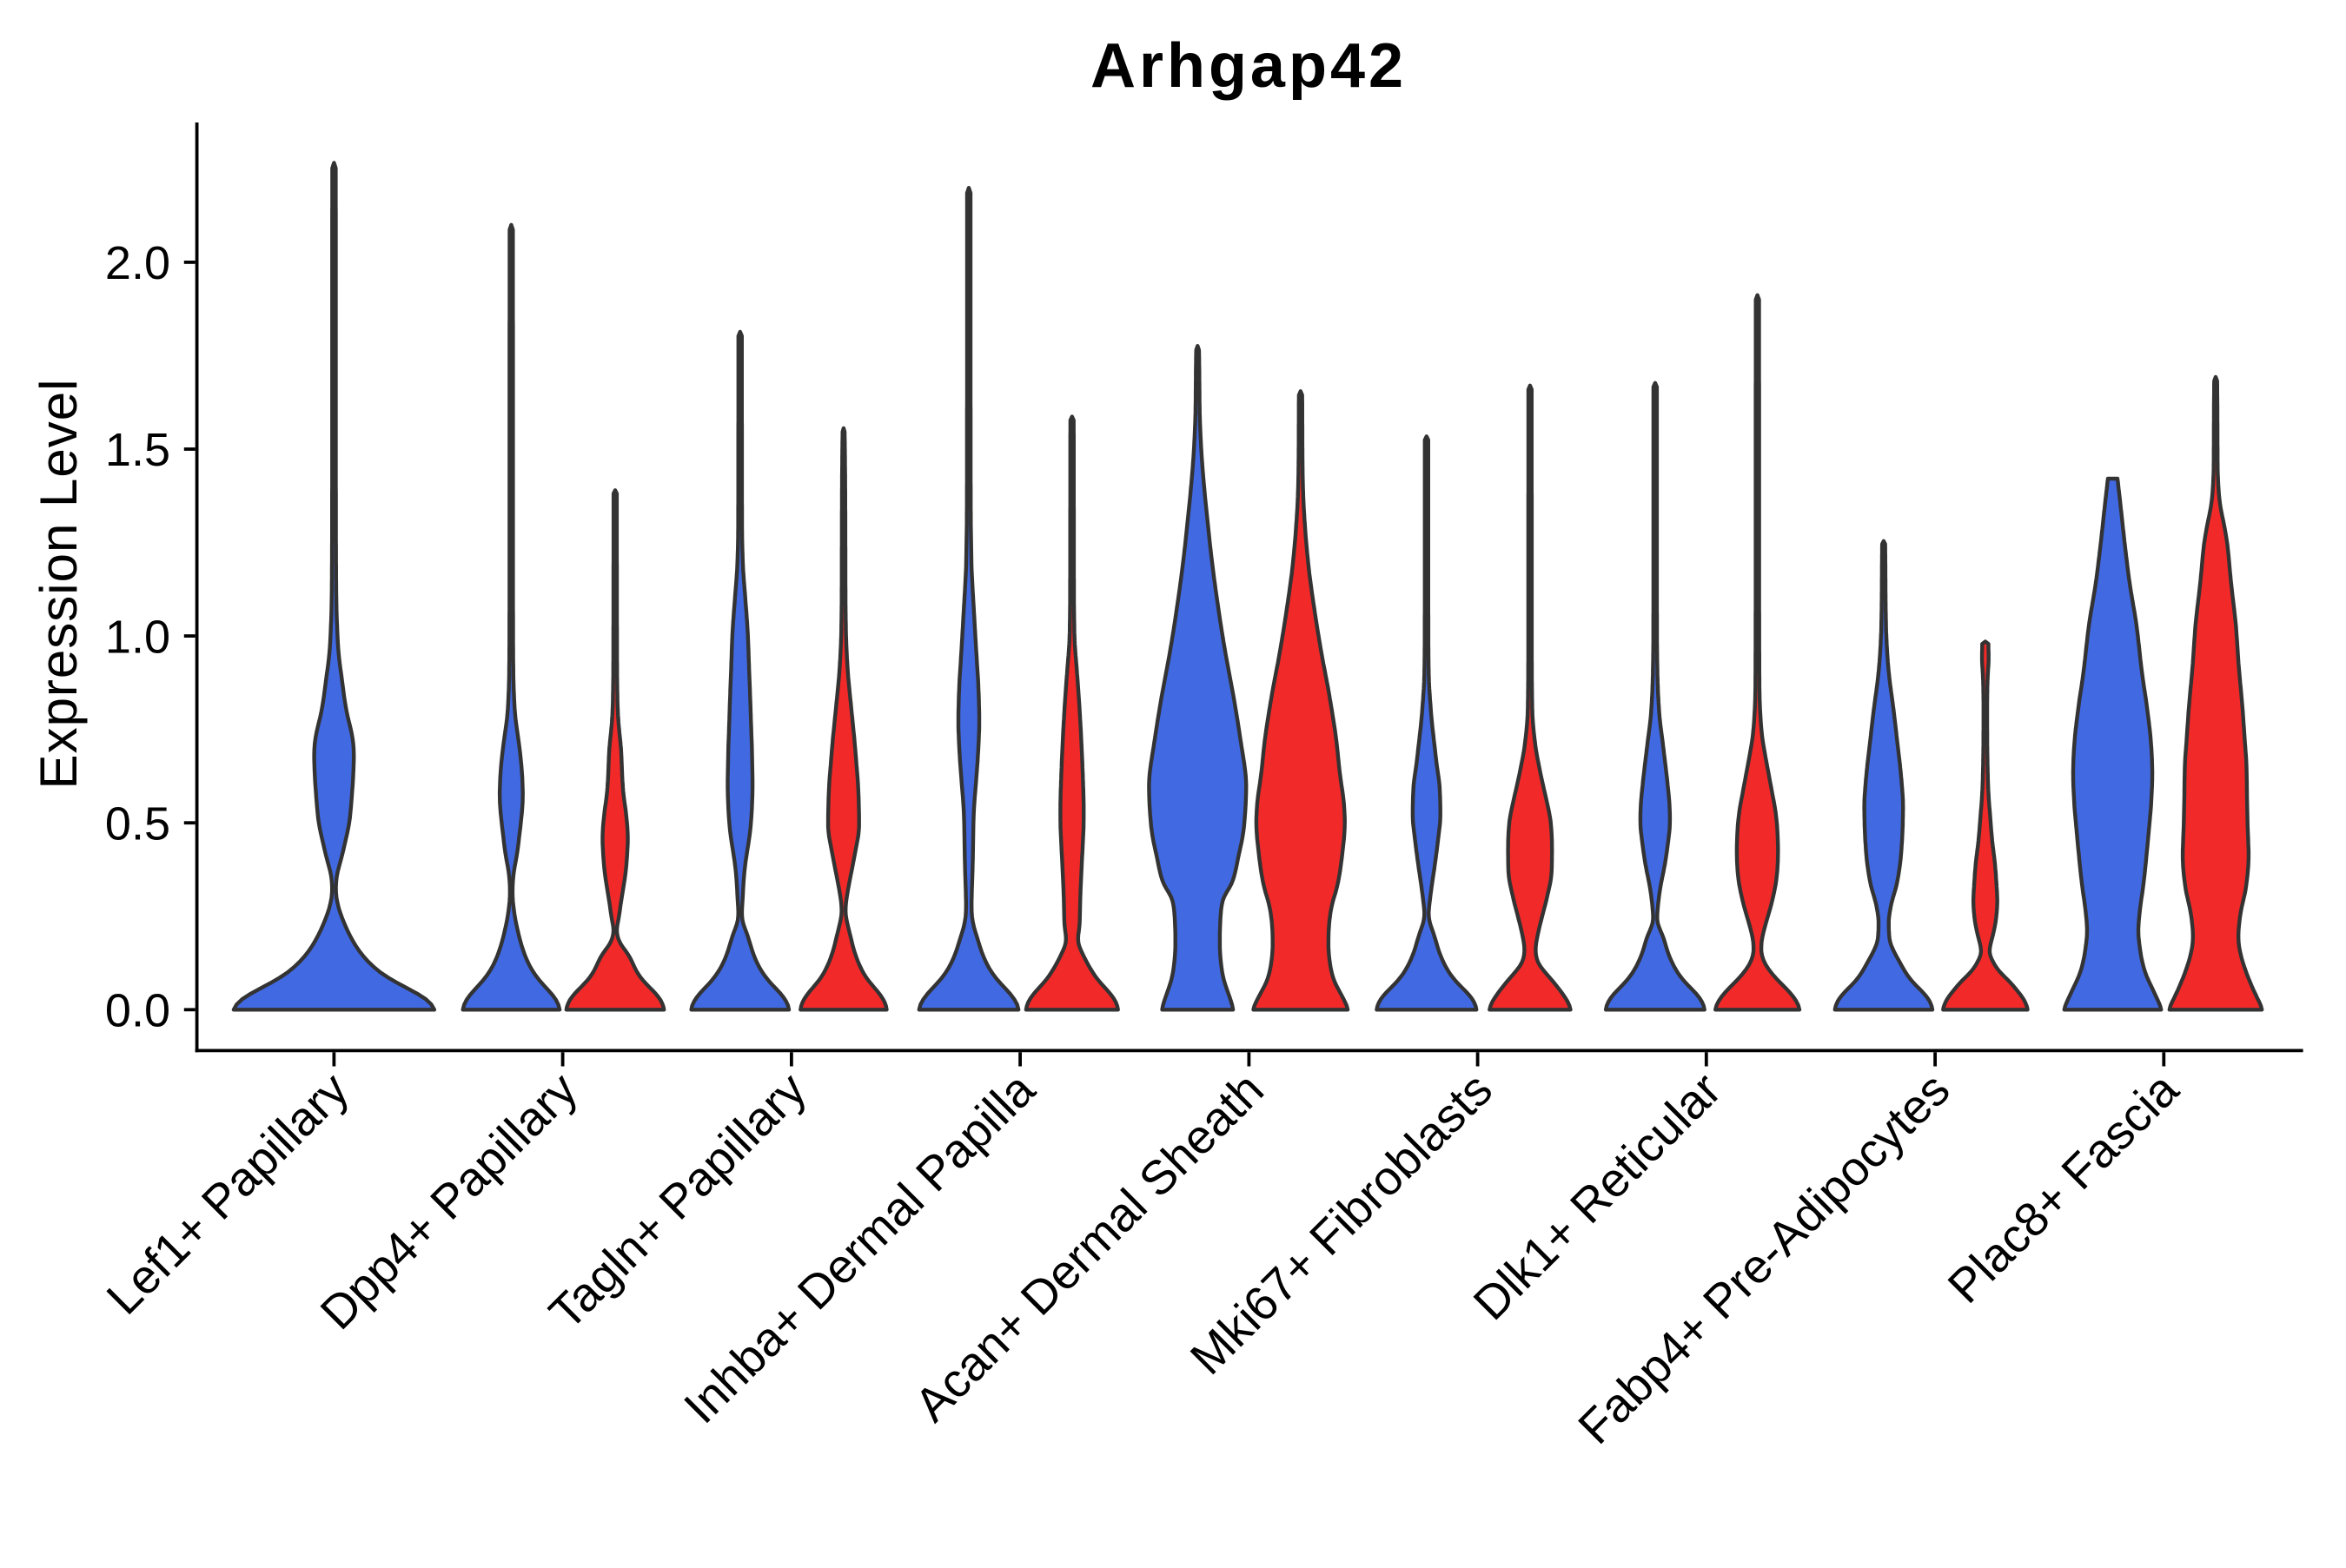 The width and height of the screenshot is (2346, 1568). Describe the element at coordinates (1248, 66) in the screenshot. I see `svg-text: Arhgap42` at that location.